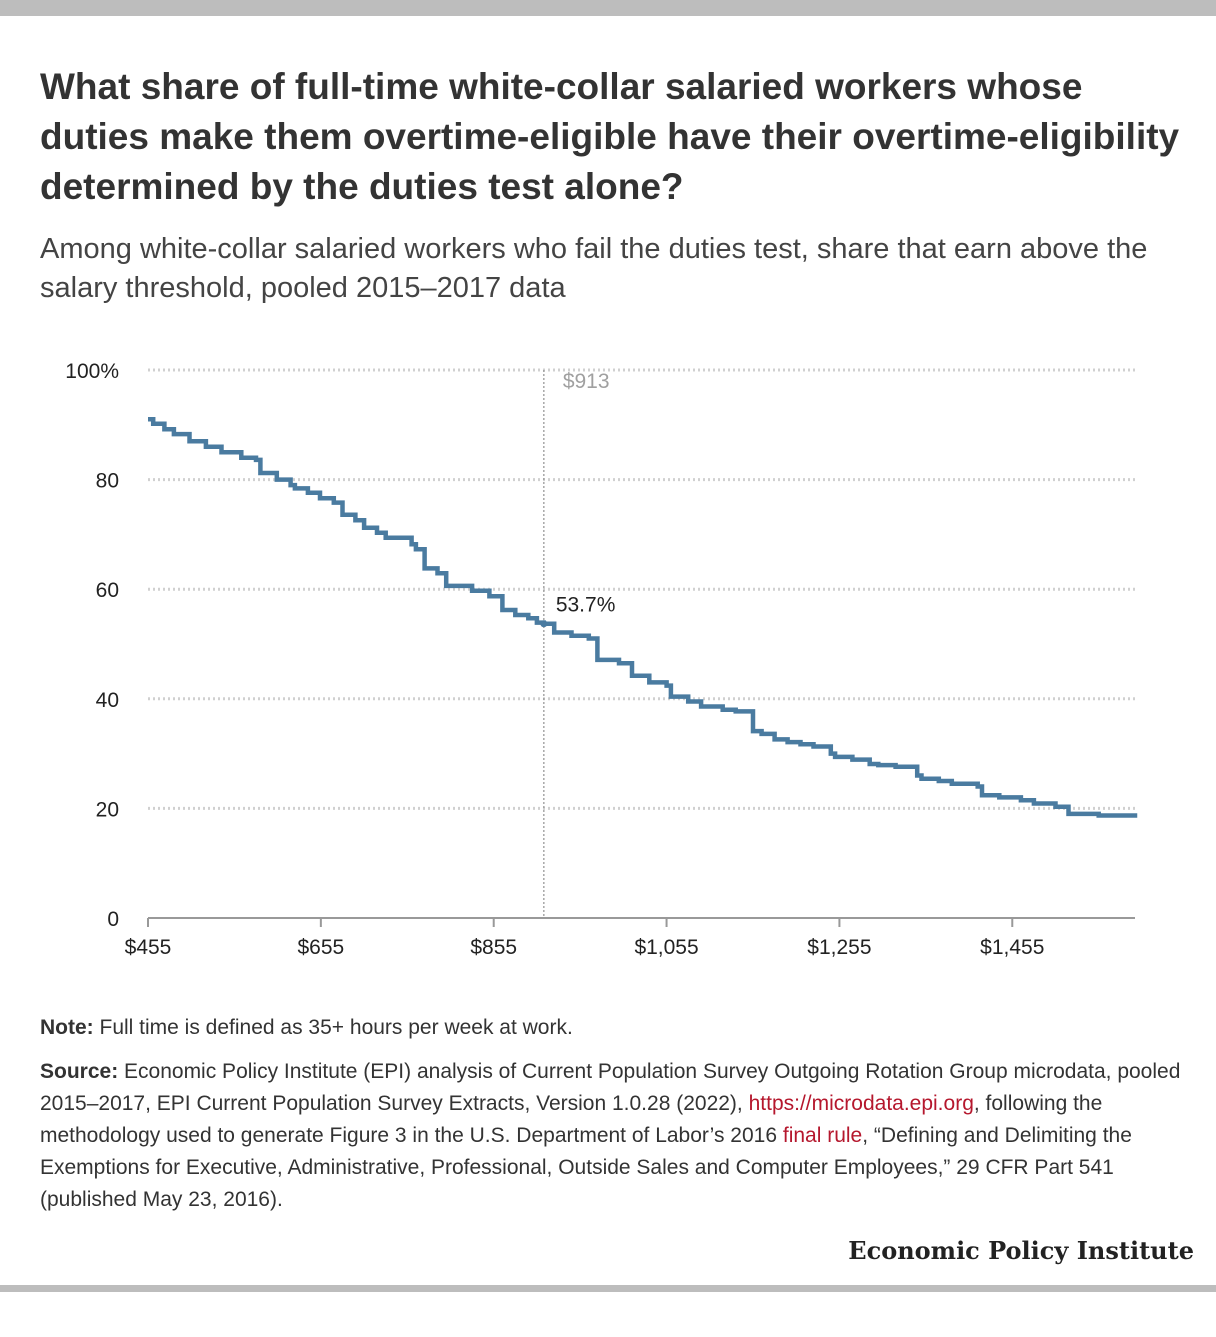 Image resolution: width=1216 pixels, height=1337 pixels. I want to click on epi-logo: Economic Policy Institute, so click(1021, 1250).